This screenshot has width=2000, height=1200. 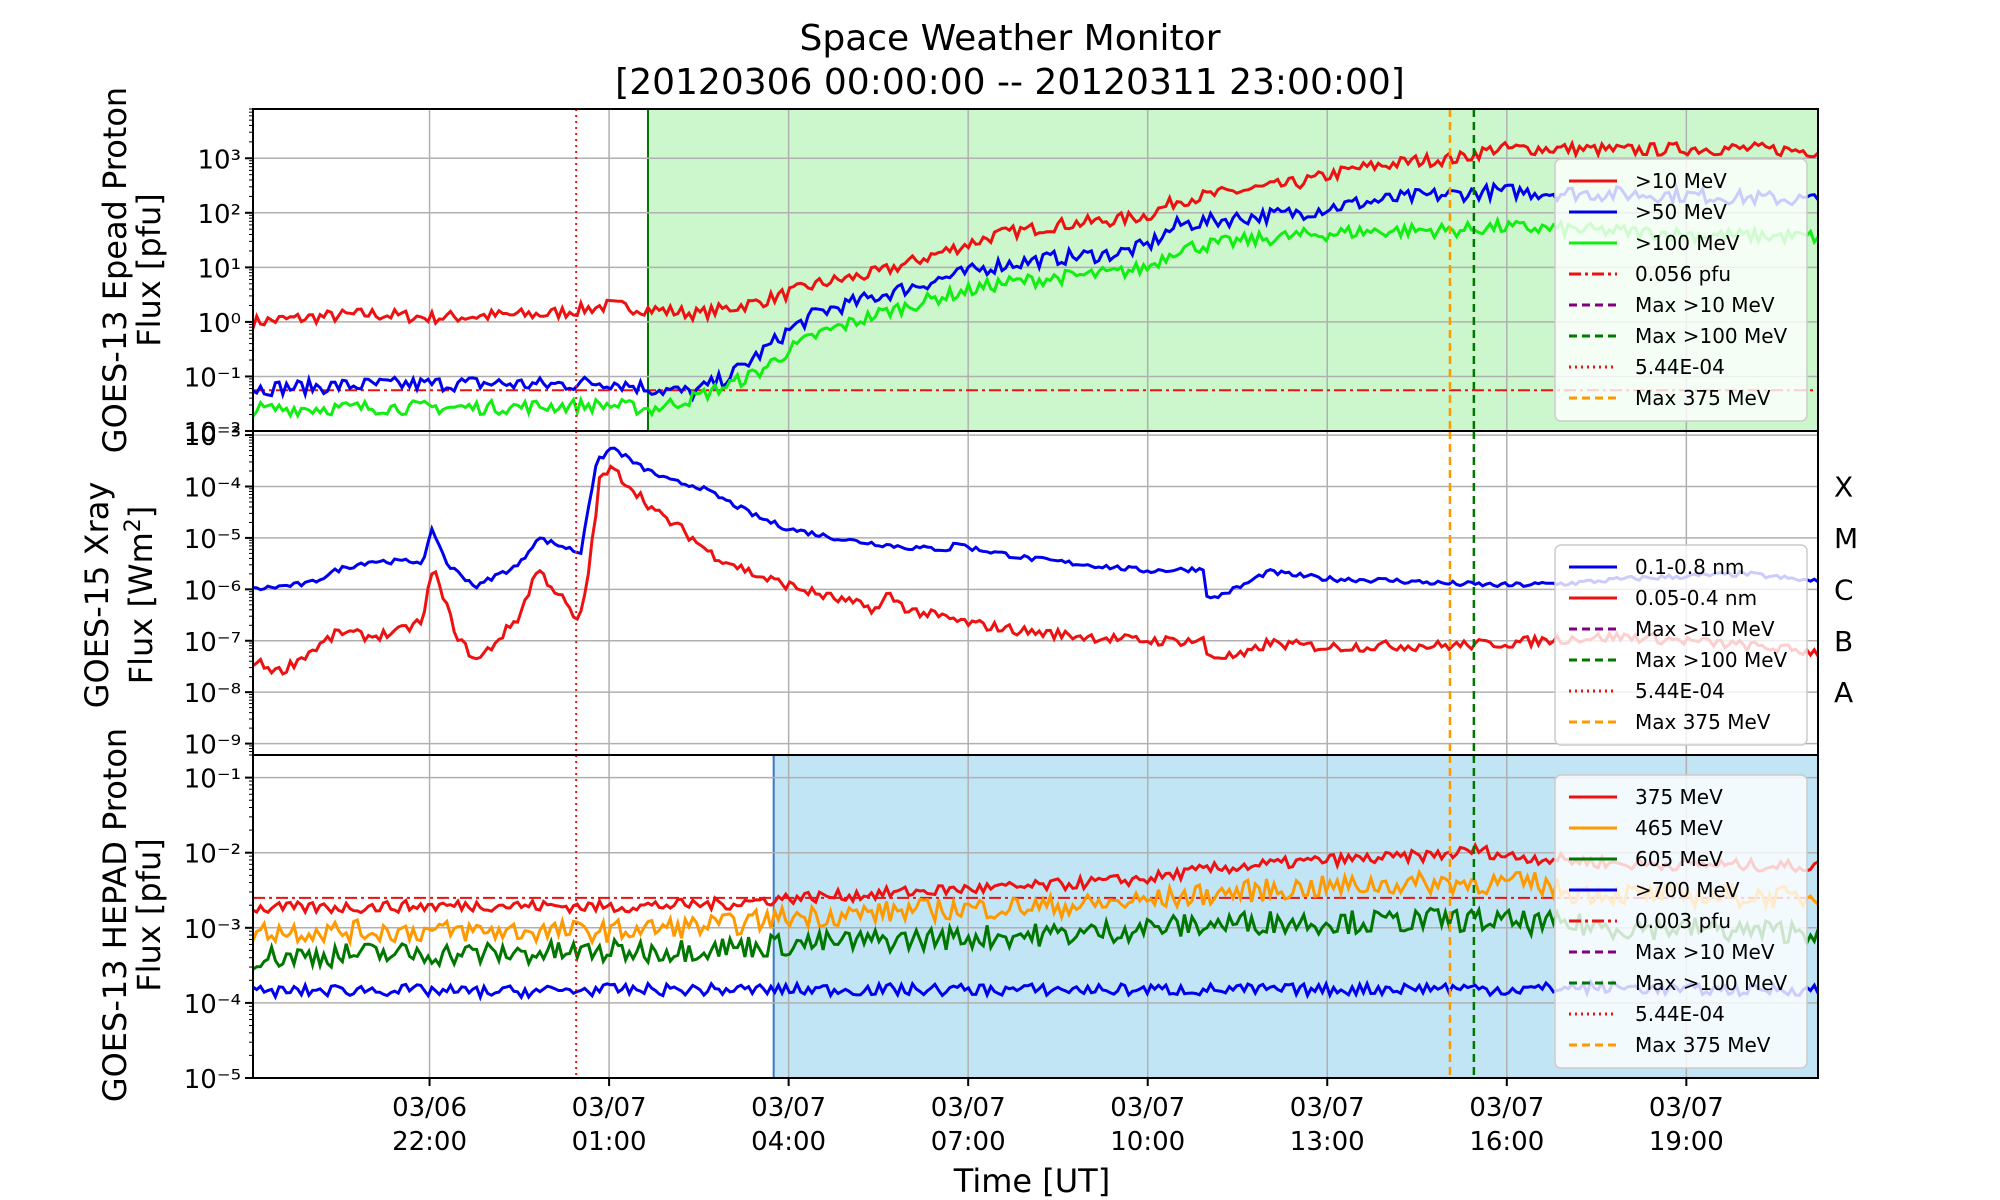 I want to click on epead-ytick-label: 10¹, so click(x=219, y=269).